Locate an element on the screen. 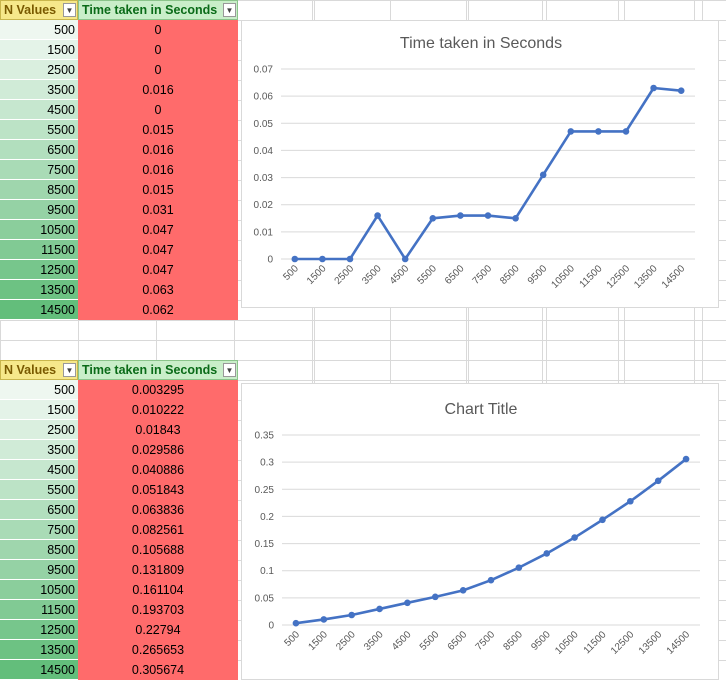 This screenshot has height=681, width=726. time-value-cell: 0.105688 is located at coordinates (158, 550).